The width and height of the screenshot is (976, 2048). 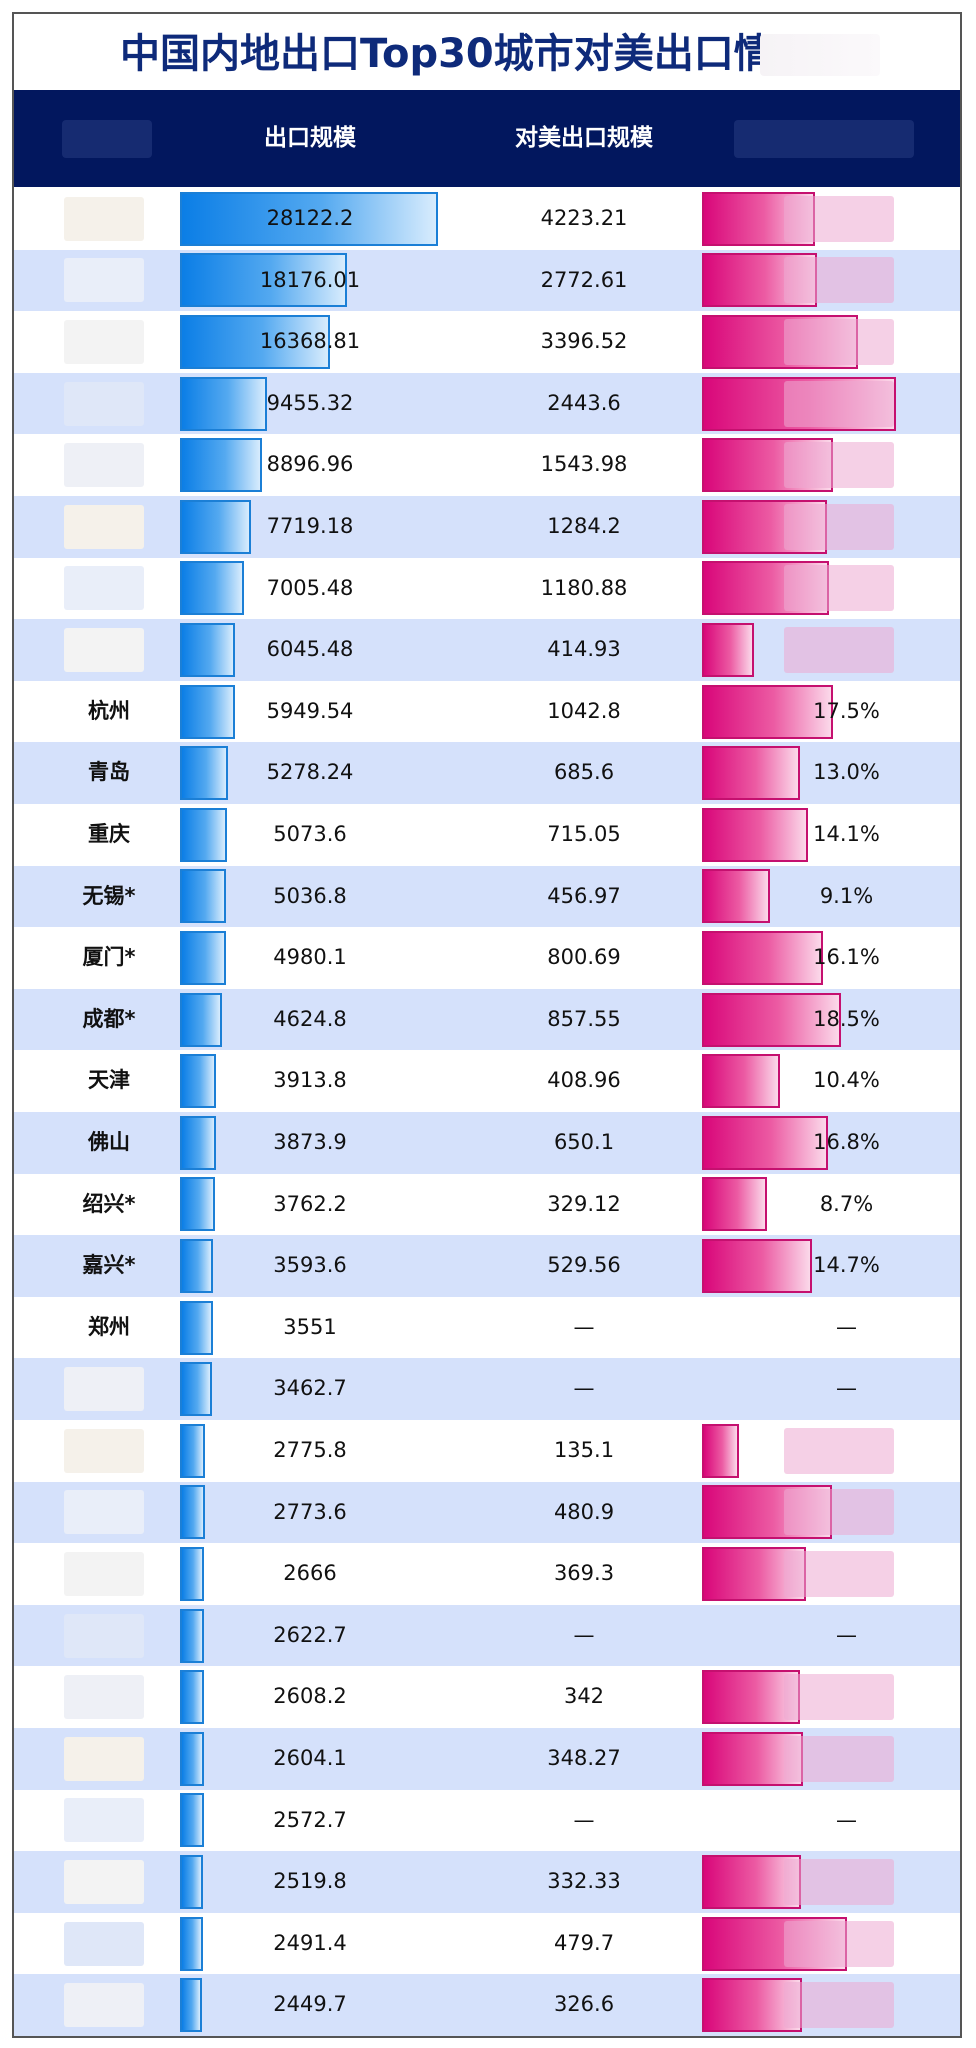 I want to click on us-share-value: 10.4%, so click(x=846, y=1080).